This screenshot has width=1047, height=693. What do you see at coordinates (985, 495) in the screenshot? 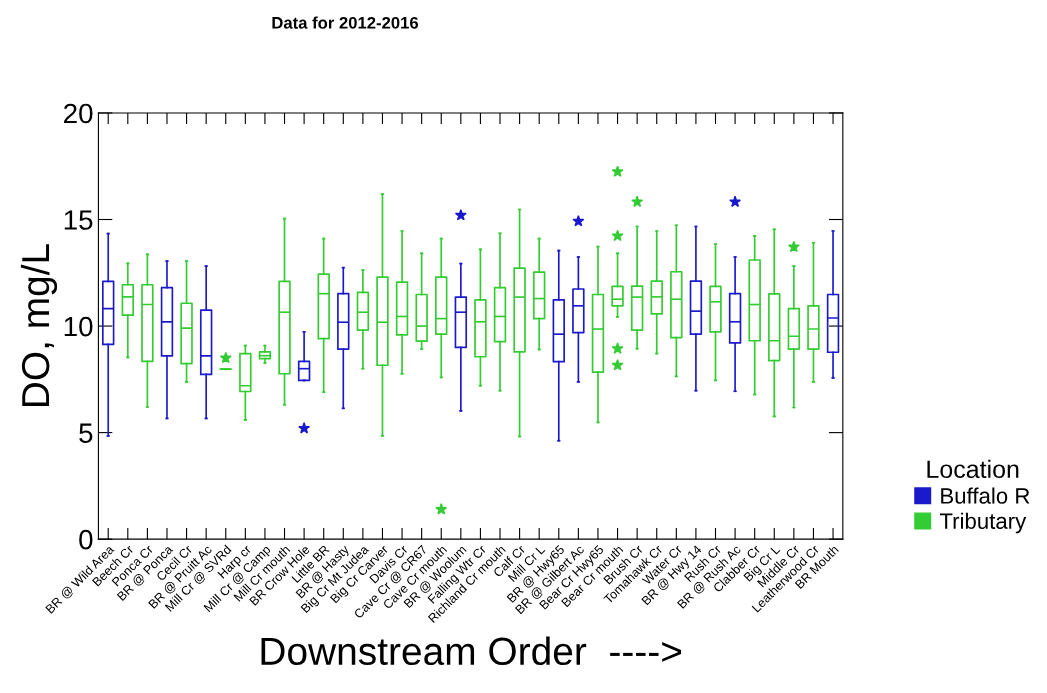
I see `legend-label: Buffalo R` at bounding box center [985, 495].